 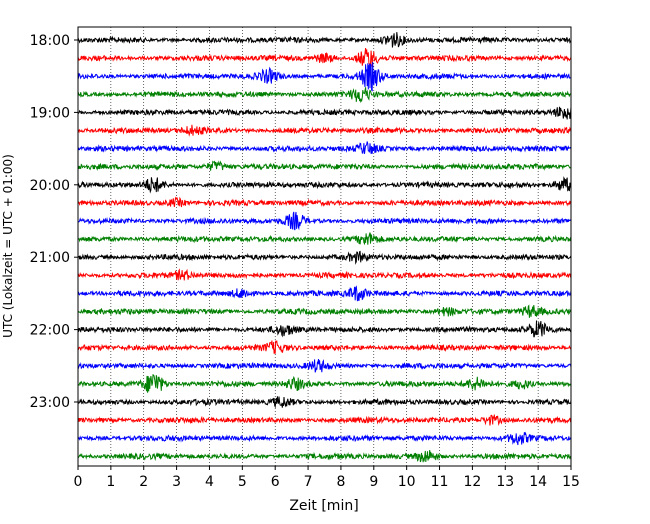 What do you see at coordinates (8, 246) in the screenshot?
I see `y-axis-label: UTC (Lokalzeit = UTC + 01:00)` at bounding box center [8, 246].